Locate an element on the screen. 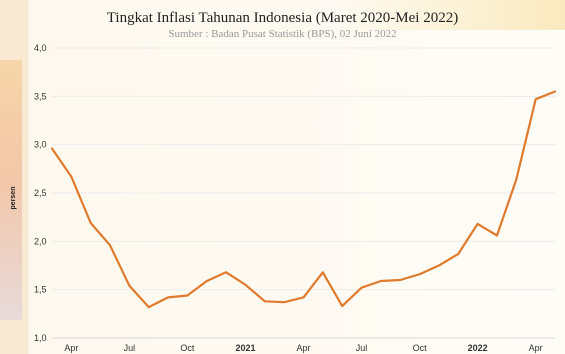 The height and width of the screenshot is (354, 565). y-tick-label: 2,0 is located at coordinates (40, 241).